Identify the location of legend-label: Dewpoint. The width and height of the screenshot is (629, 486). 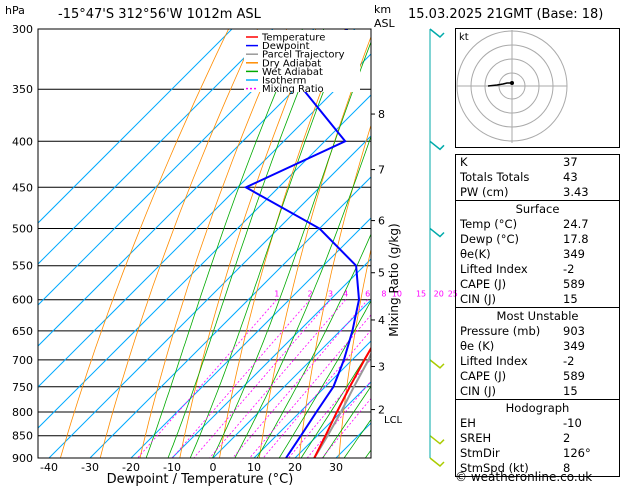
(286, 46).